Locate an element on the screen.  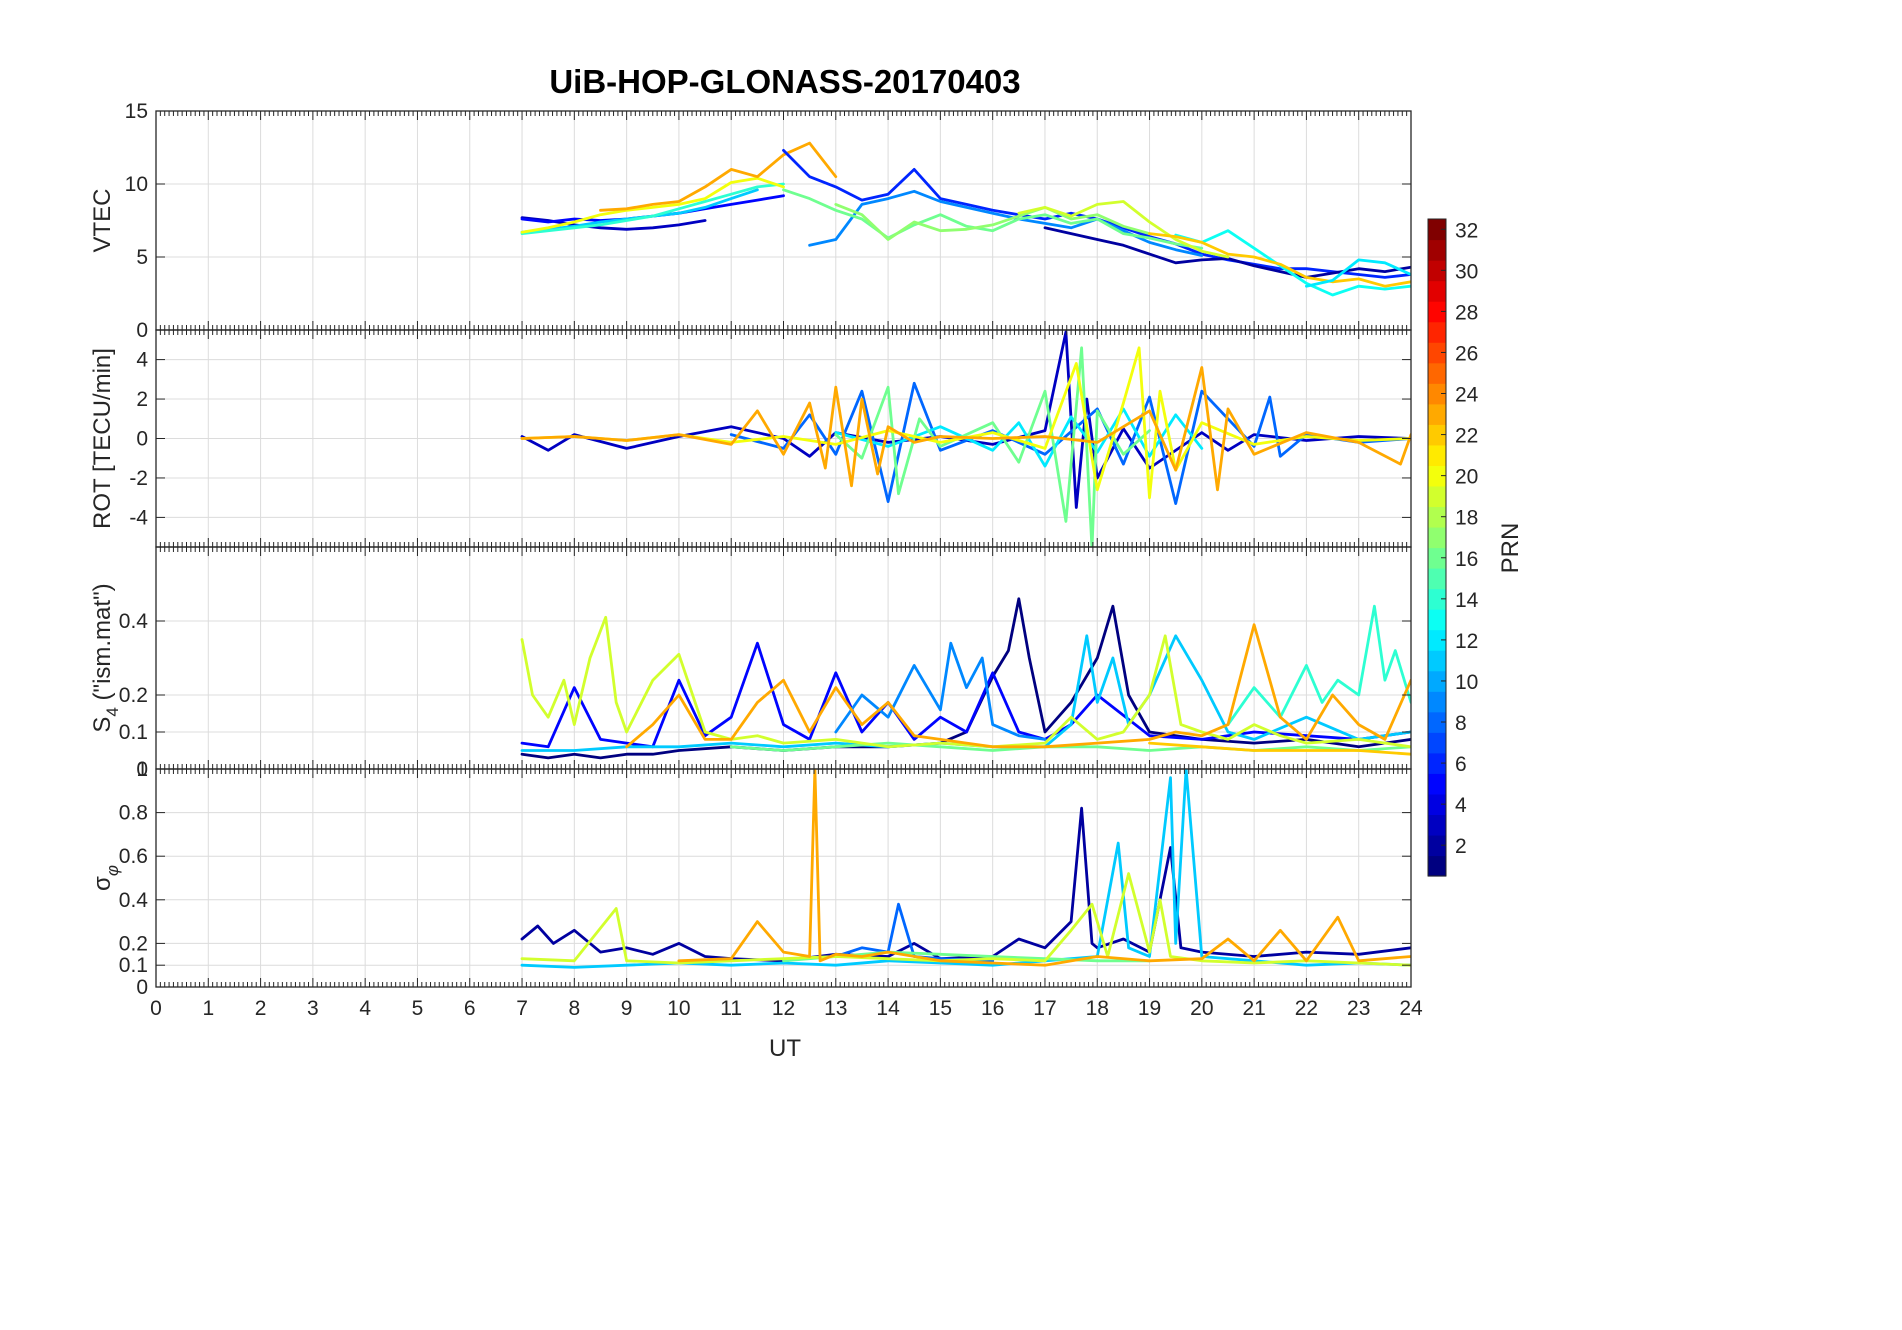
x-tick-label: 13 is located at coordinates (835, 1008).